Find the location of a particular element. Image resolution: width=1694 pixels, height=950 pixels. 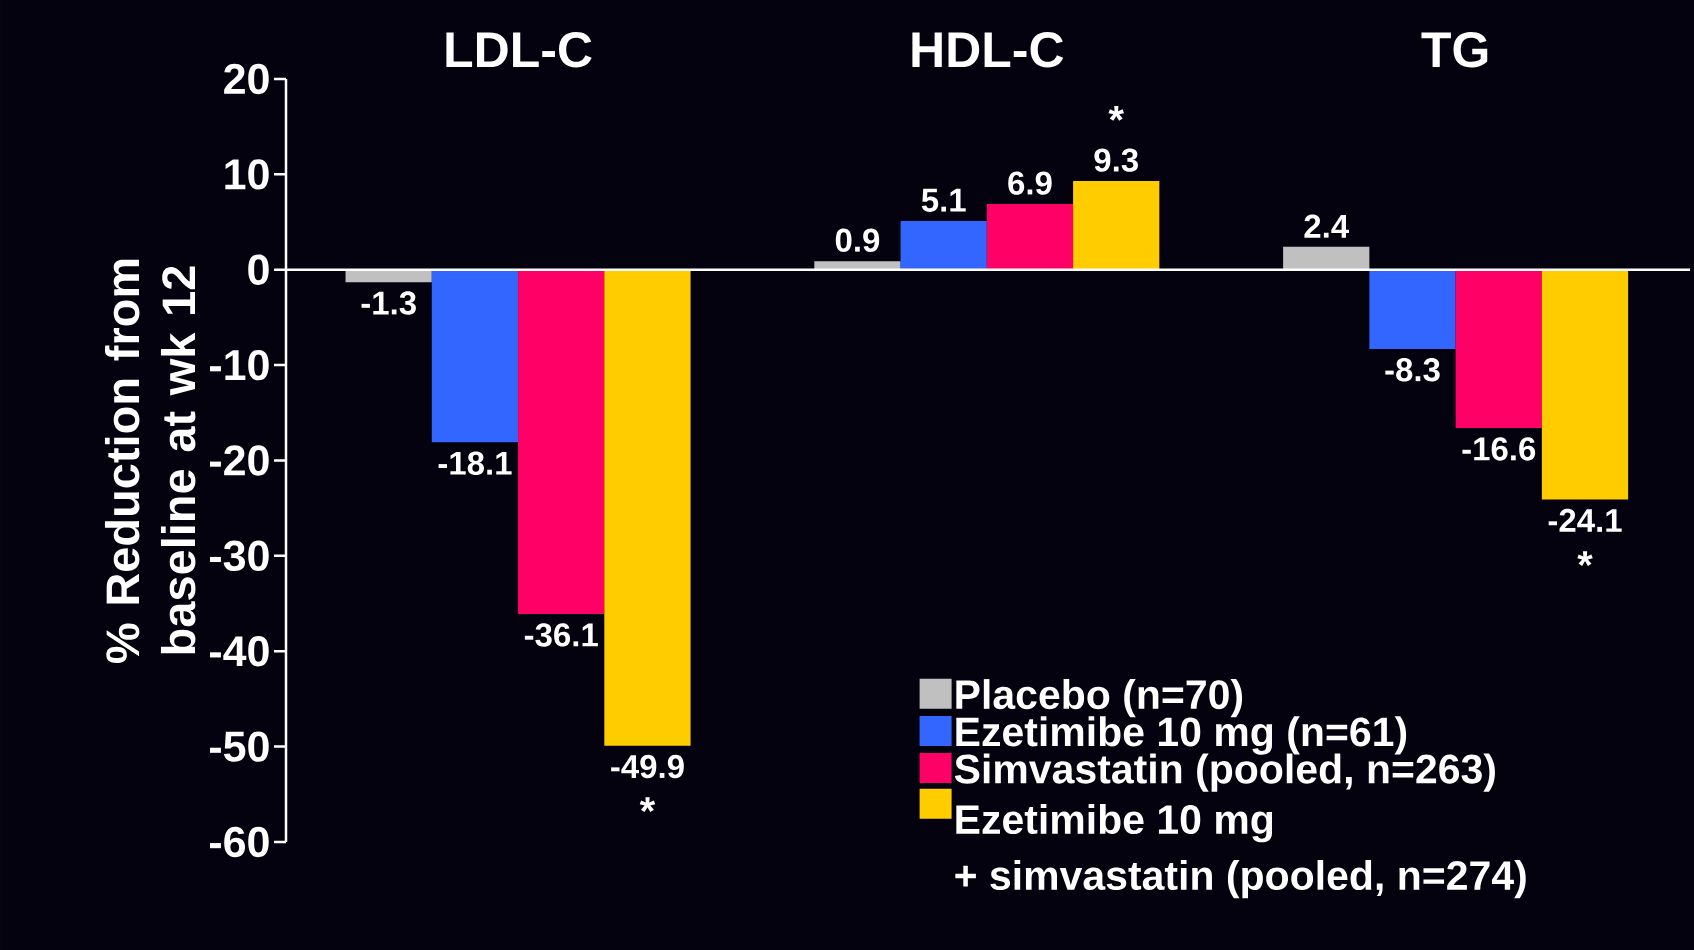

y-tick-label: -30 is located at coordinates (239, 556).